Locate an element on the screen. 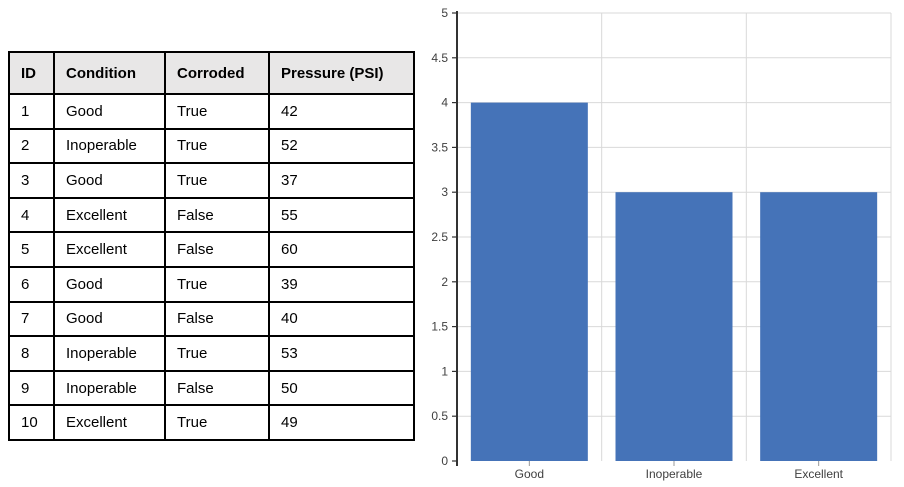 This screenshot has width=904, height=487. y-tick-label: 2.5 is located at coordinates (439, 237).